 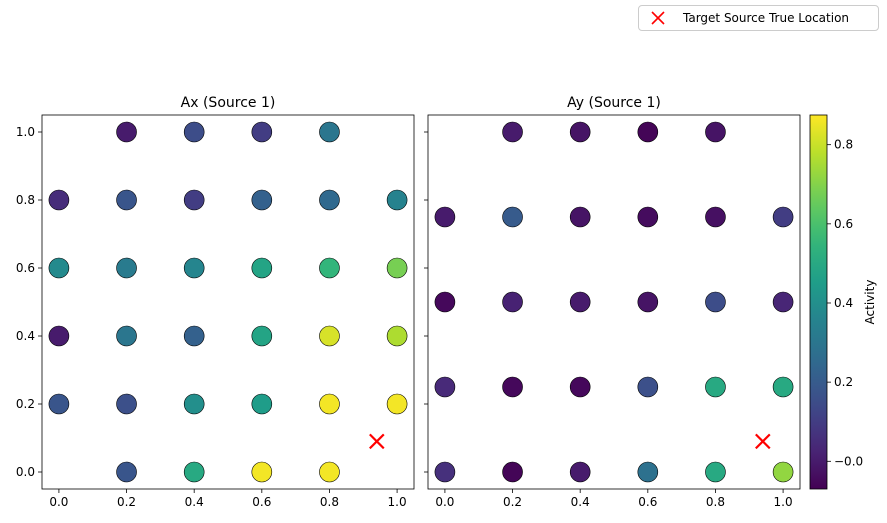 What do you see at coordinates (25, 404) in the screenshot?
I see `y-tick-label: 0.2` at bounding box center [25, 404].